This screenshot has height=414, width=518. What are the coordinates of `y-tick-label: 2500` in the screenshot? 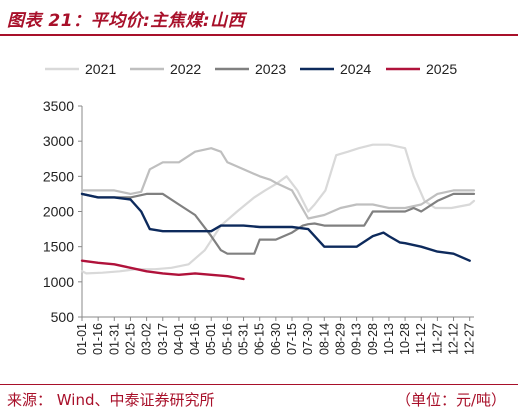 It's located at (58, 176).